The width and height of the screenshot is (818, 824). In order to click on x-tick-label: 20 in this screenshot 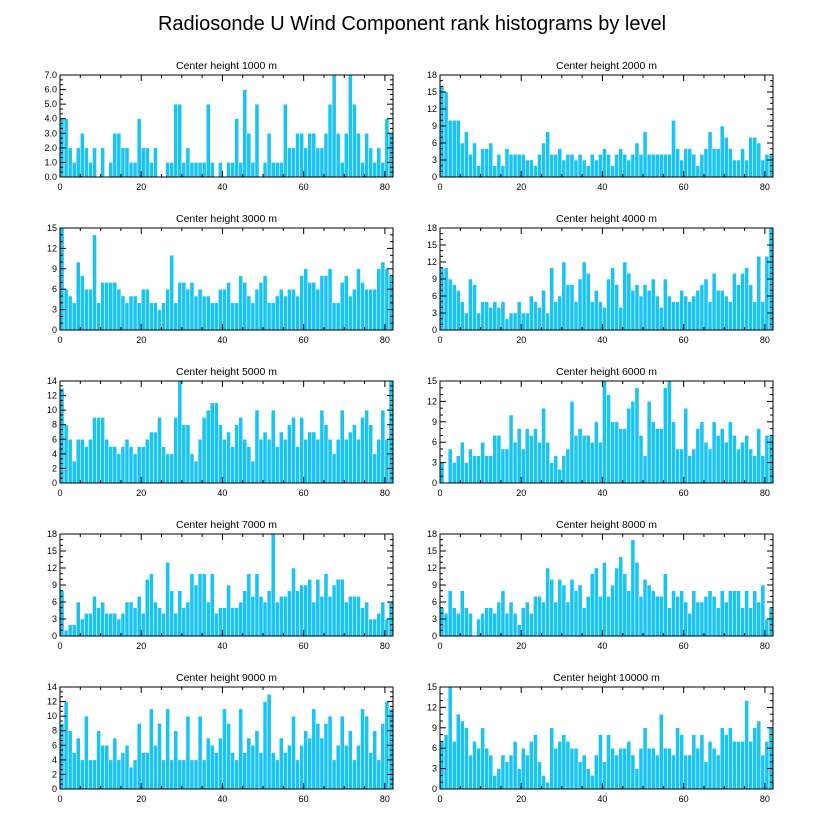, I will do `click(141, 493)`.